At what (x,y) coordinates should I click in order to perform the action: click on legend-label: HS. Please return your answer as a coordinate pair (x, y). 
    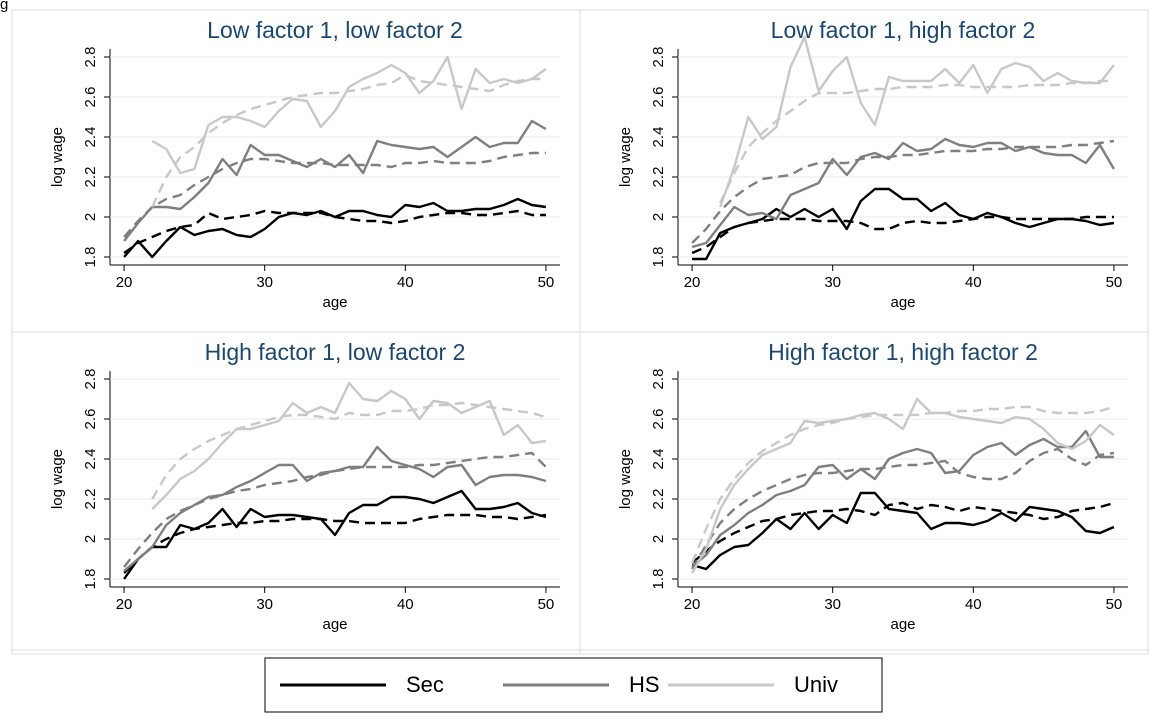
    Looking at the image, I should click on (644, 684).